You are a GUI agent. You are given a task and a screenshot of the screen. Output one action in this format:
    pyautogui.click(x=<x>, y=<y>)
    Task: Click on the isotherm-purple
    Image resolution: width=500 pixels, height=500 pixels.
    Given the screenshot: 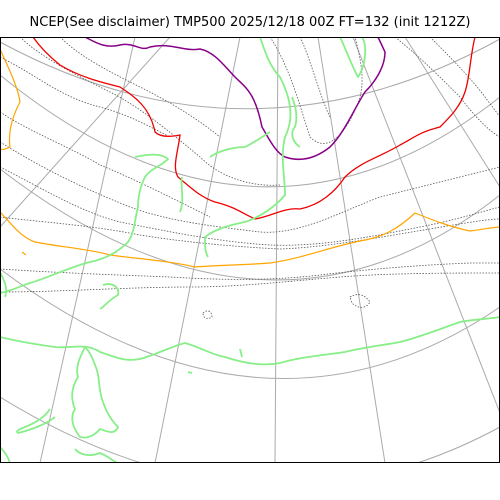 What is the action you would take?
    pyautogui.click(x=235, y=98)
    